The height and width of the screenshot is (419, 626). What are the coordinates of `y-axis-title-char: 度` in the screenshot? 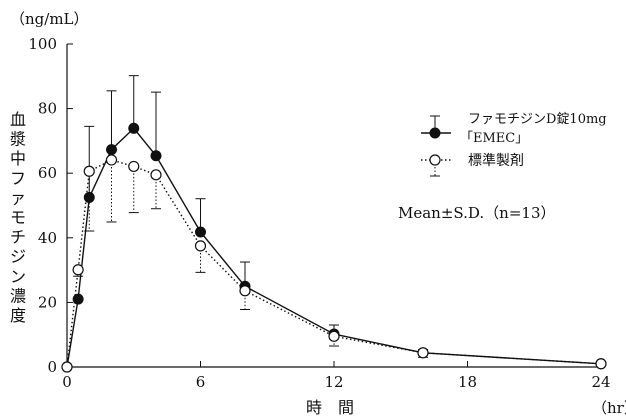 It's located at (18, 315).